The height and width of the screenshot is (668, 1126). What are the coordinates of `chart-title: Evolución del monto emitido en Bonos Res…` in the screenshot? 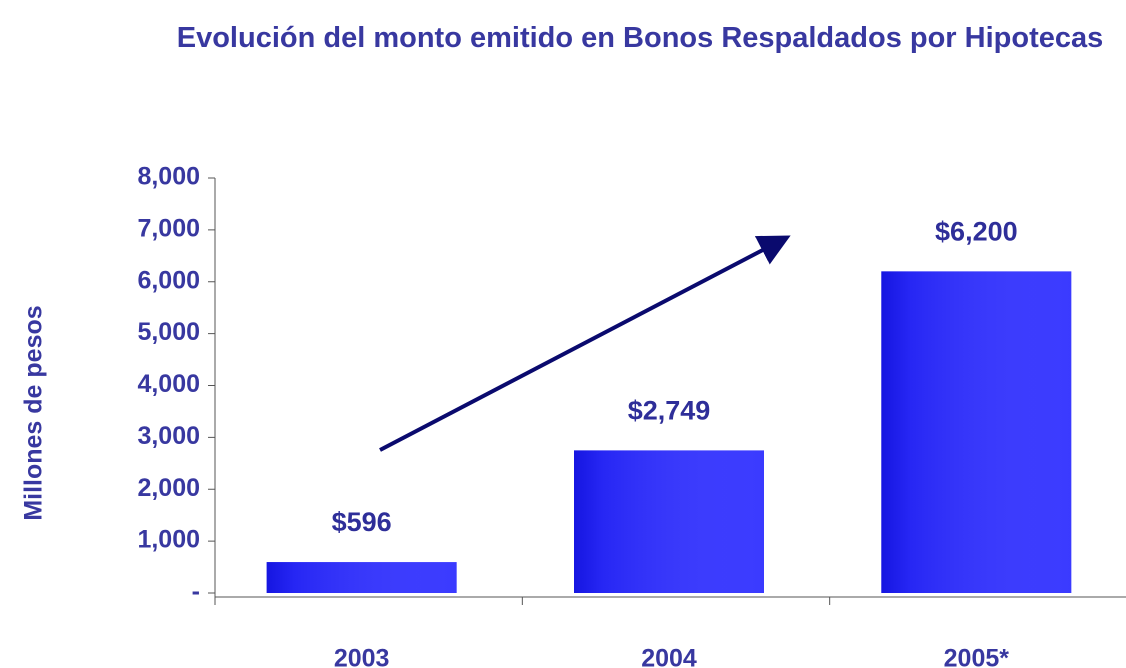 It's located at (640, 38).